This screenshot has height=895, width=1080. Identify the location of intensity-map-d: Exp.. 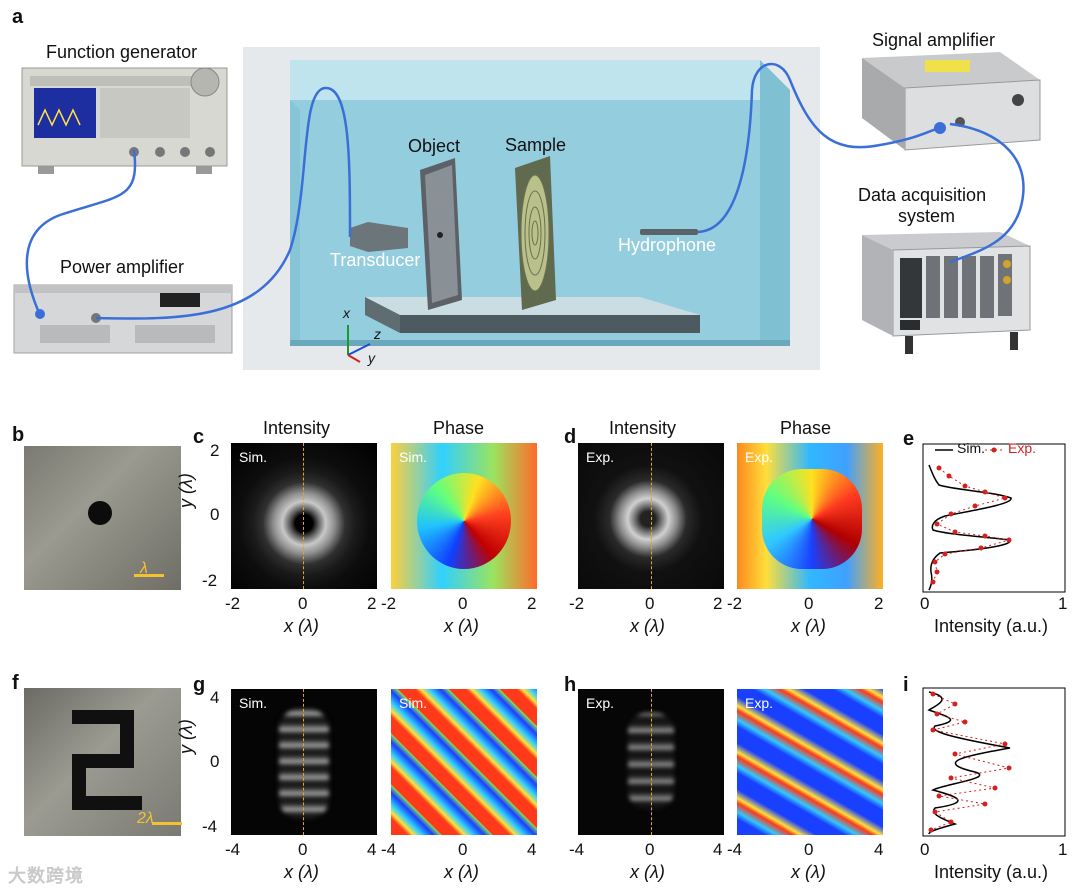
(651, 516).